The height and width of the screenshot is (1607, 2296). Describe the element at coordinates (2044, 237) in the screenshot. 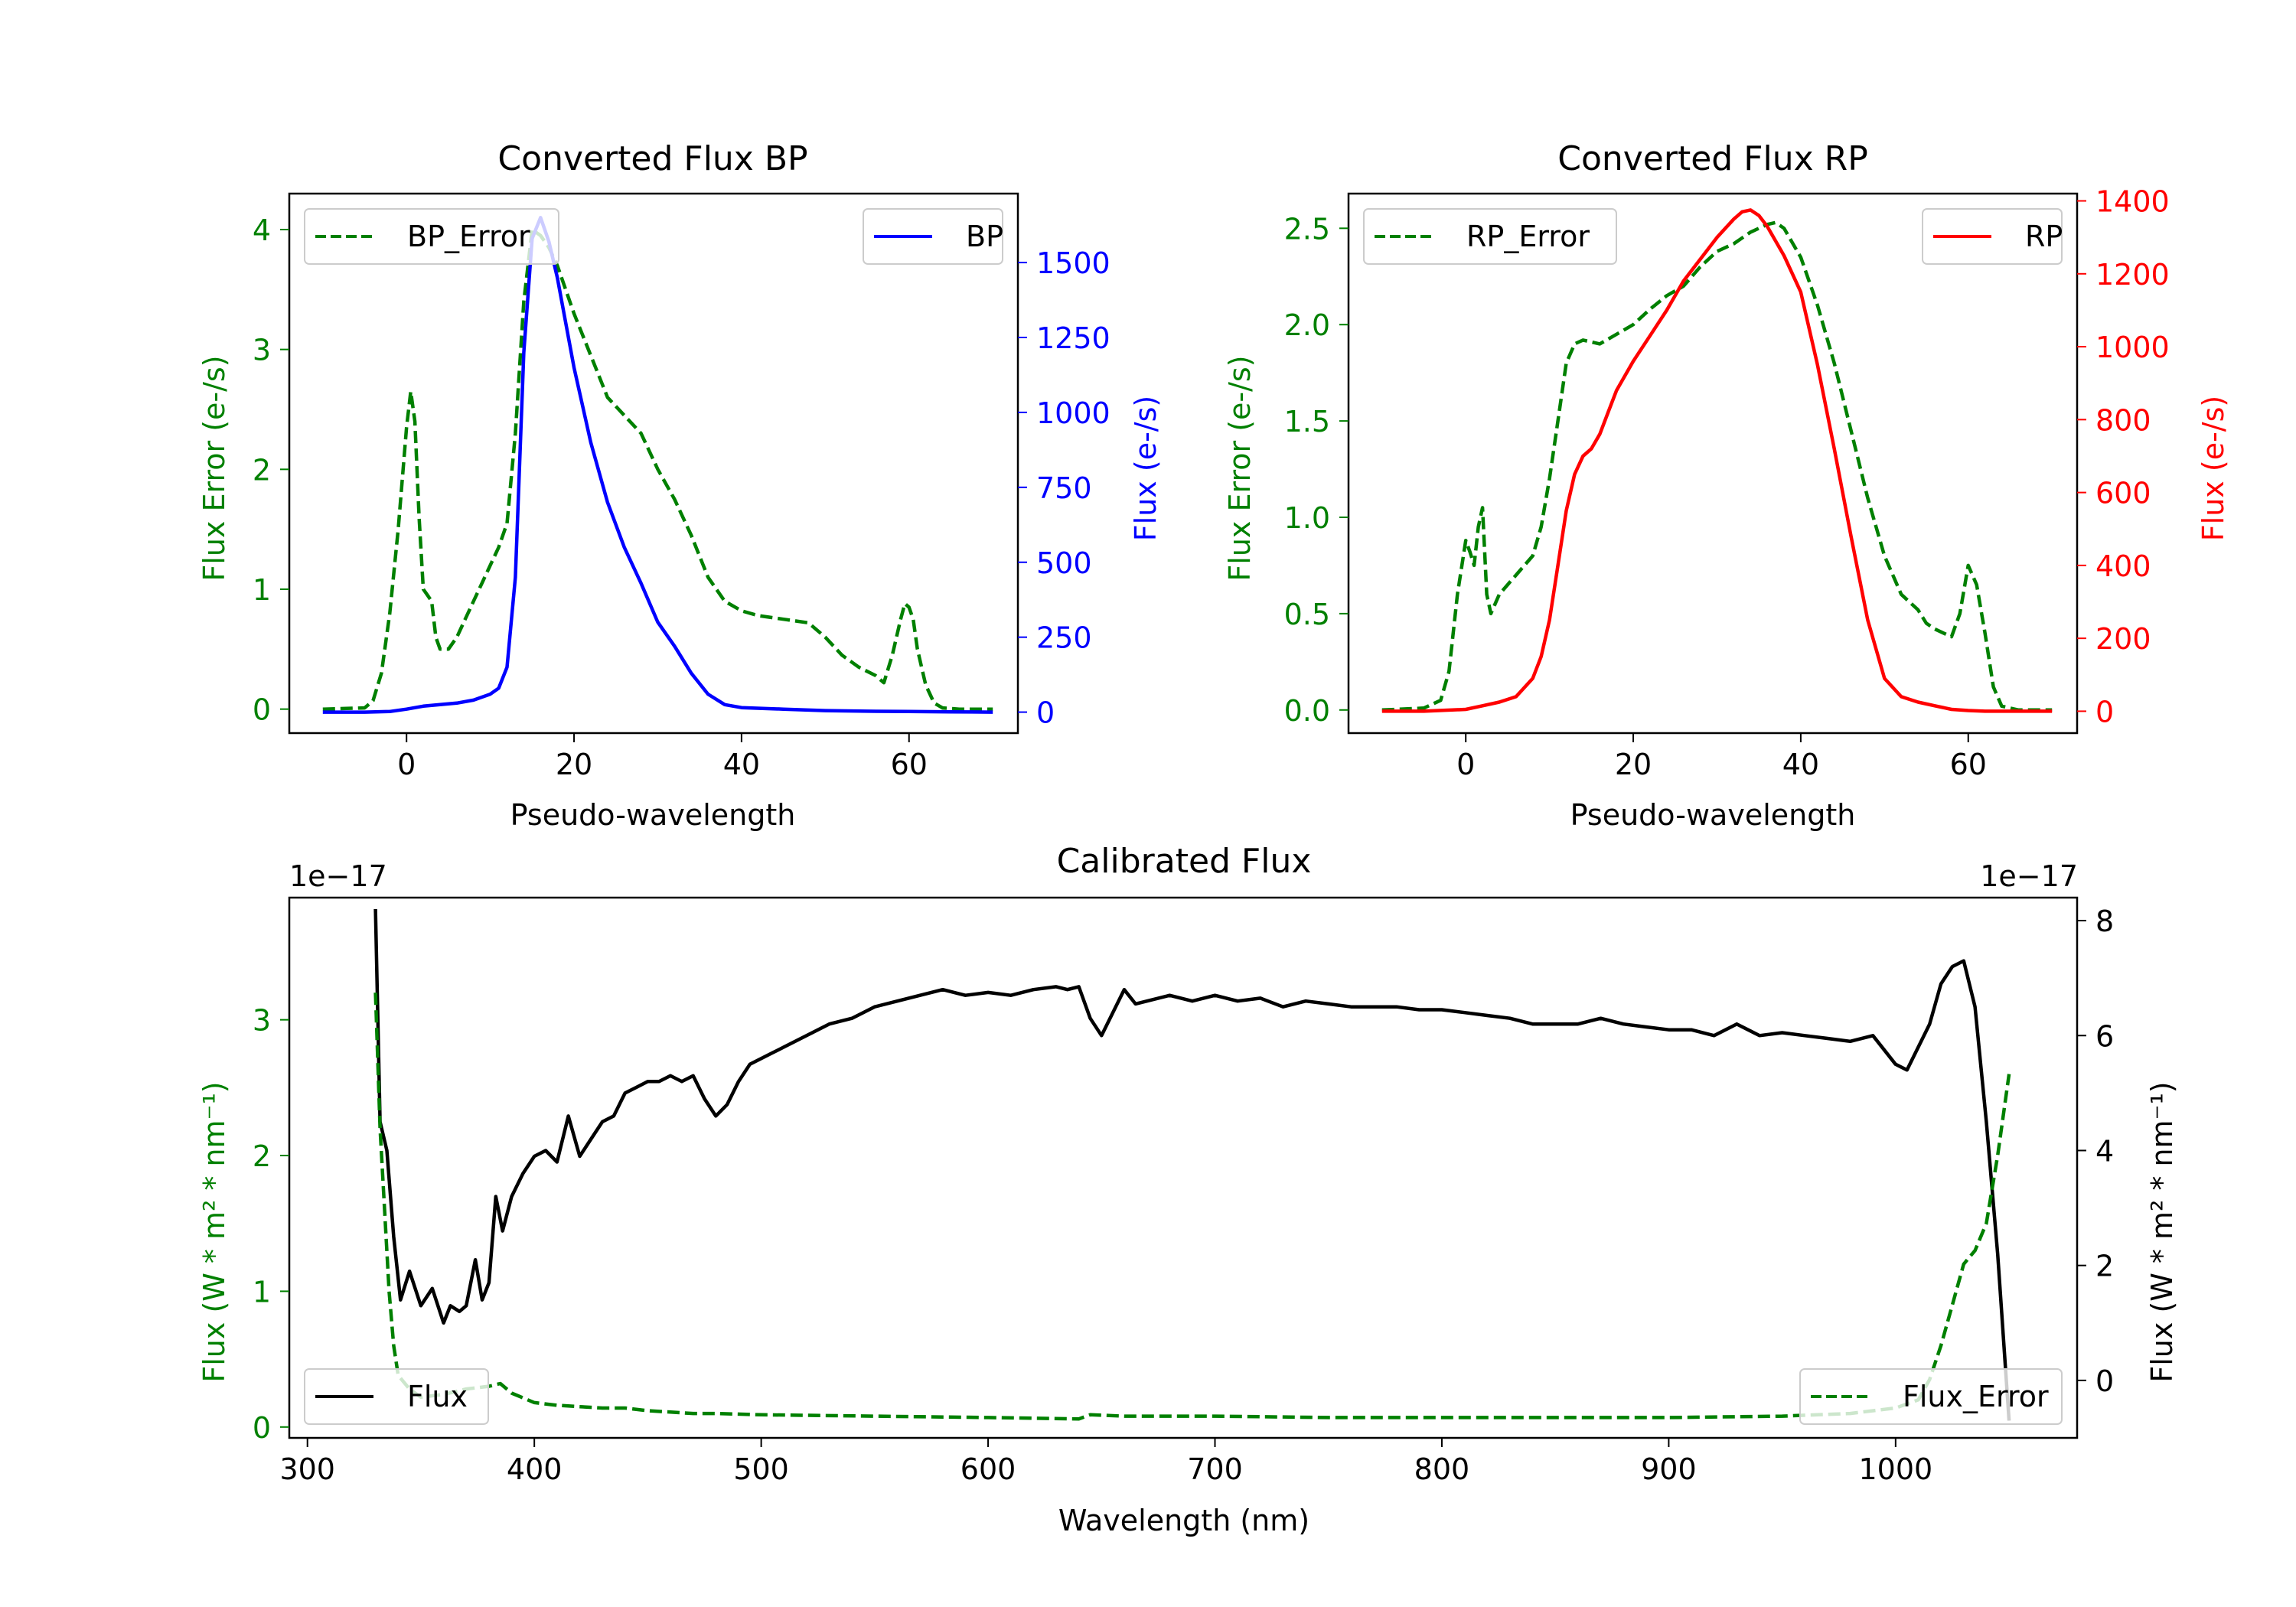

I see `rp-legend-right-label: RP` at that location.